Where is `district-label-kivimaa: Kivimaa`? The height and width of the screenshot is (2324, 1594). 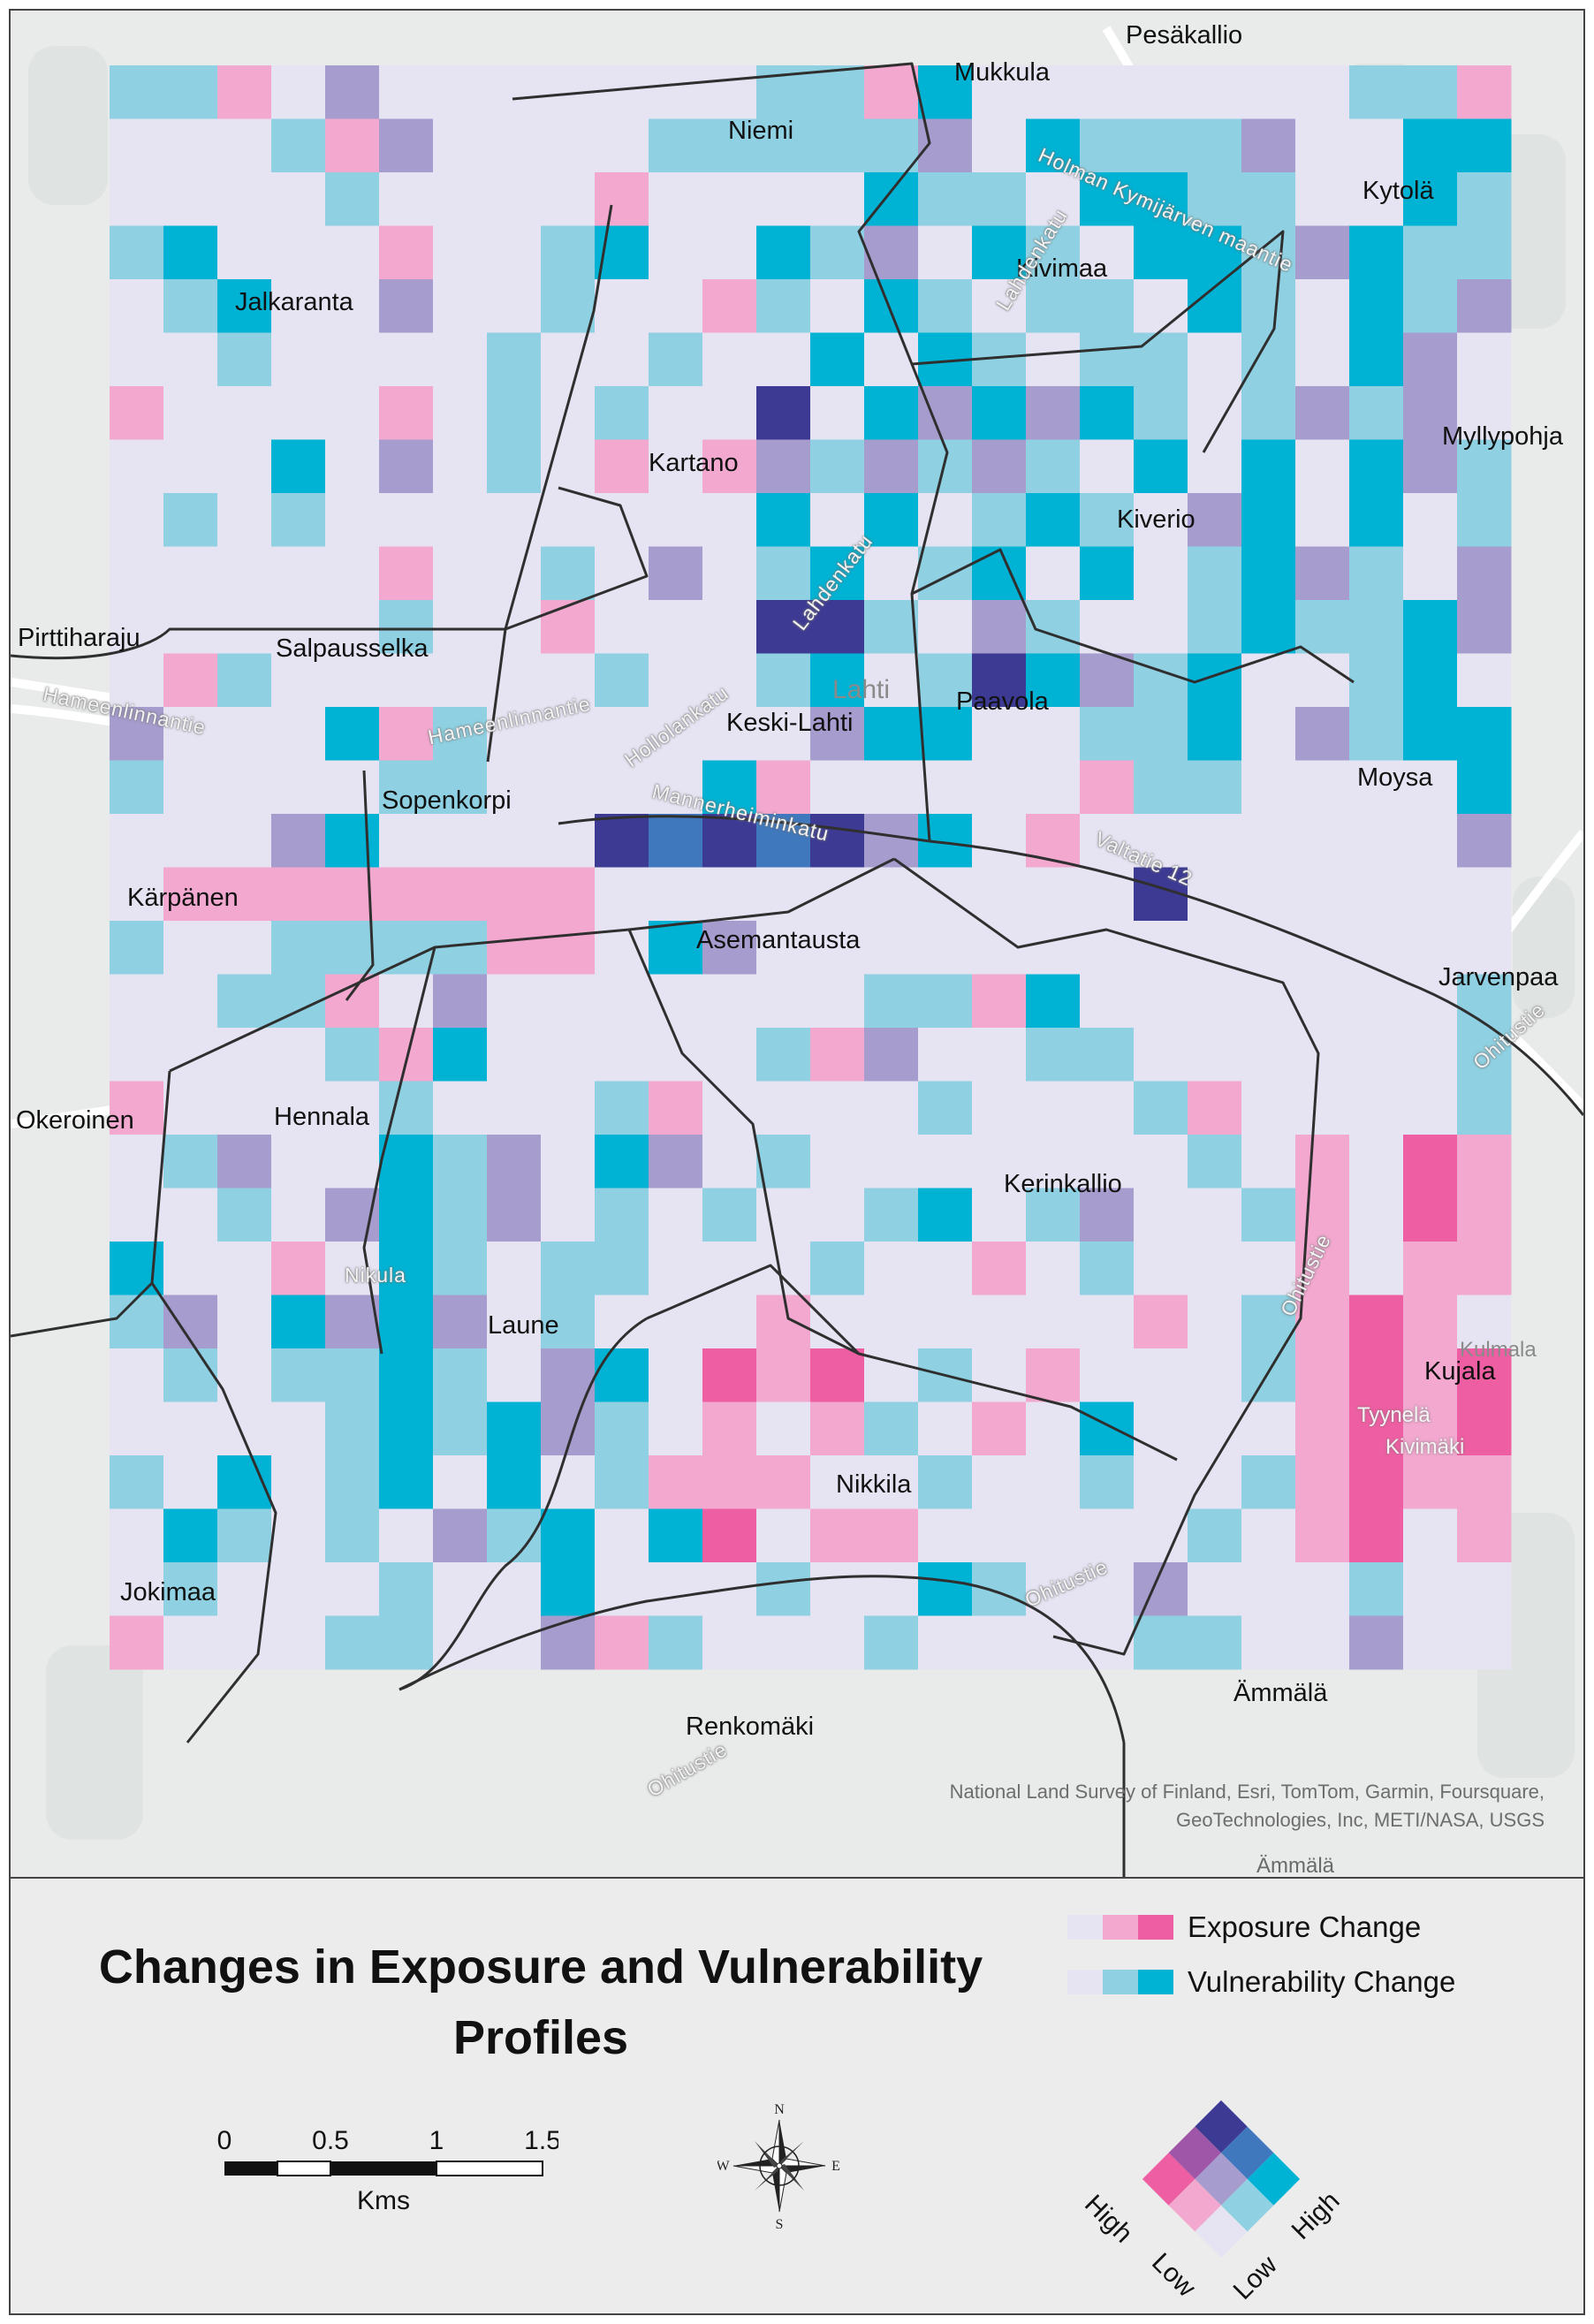
district-label-kivimaa: Kivimaa is located at coordinates (1062, 269).